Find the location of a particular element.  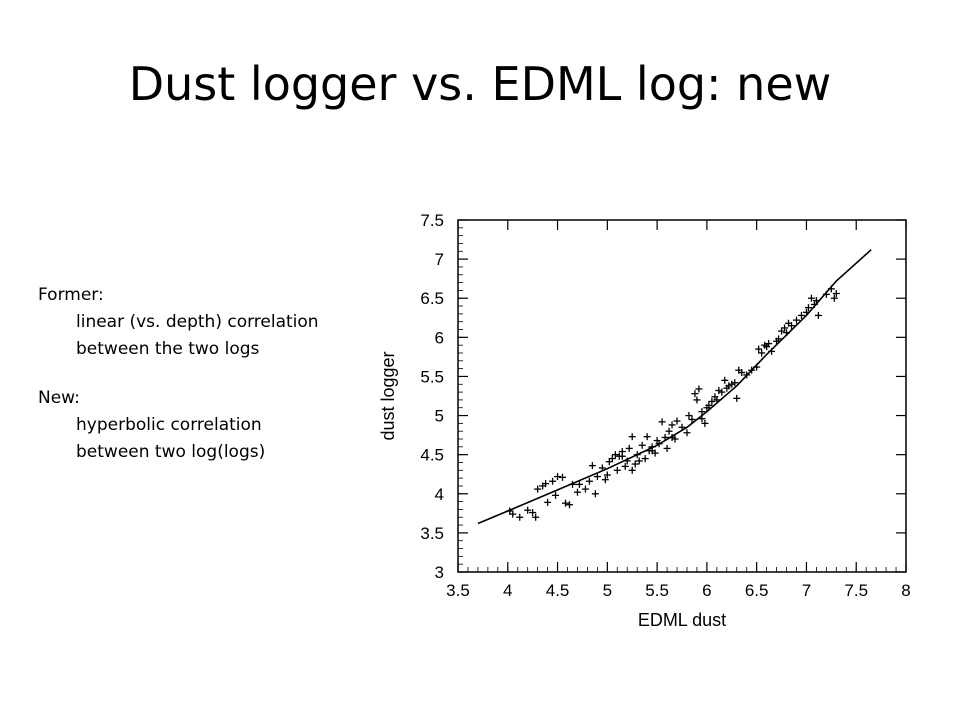

y-tick-label: 7.5 is located at coordinates (432, 220).